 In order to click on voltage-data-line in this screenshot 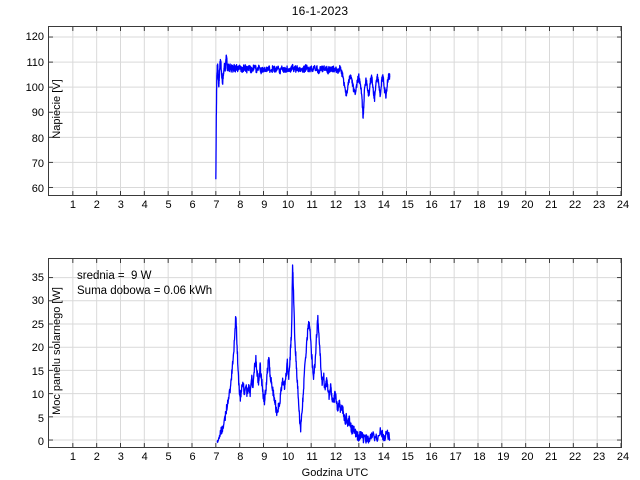, I will do `click(303, 117)`.